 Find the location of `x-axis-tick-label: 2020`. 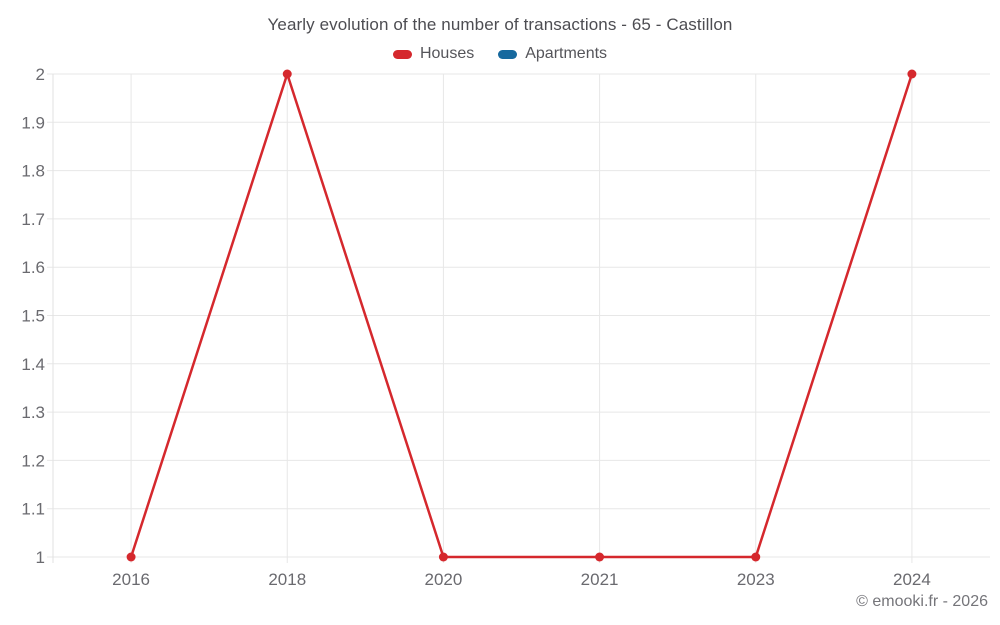

x-axis-tick-label: 2020 is located at coordinates (444, 579).